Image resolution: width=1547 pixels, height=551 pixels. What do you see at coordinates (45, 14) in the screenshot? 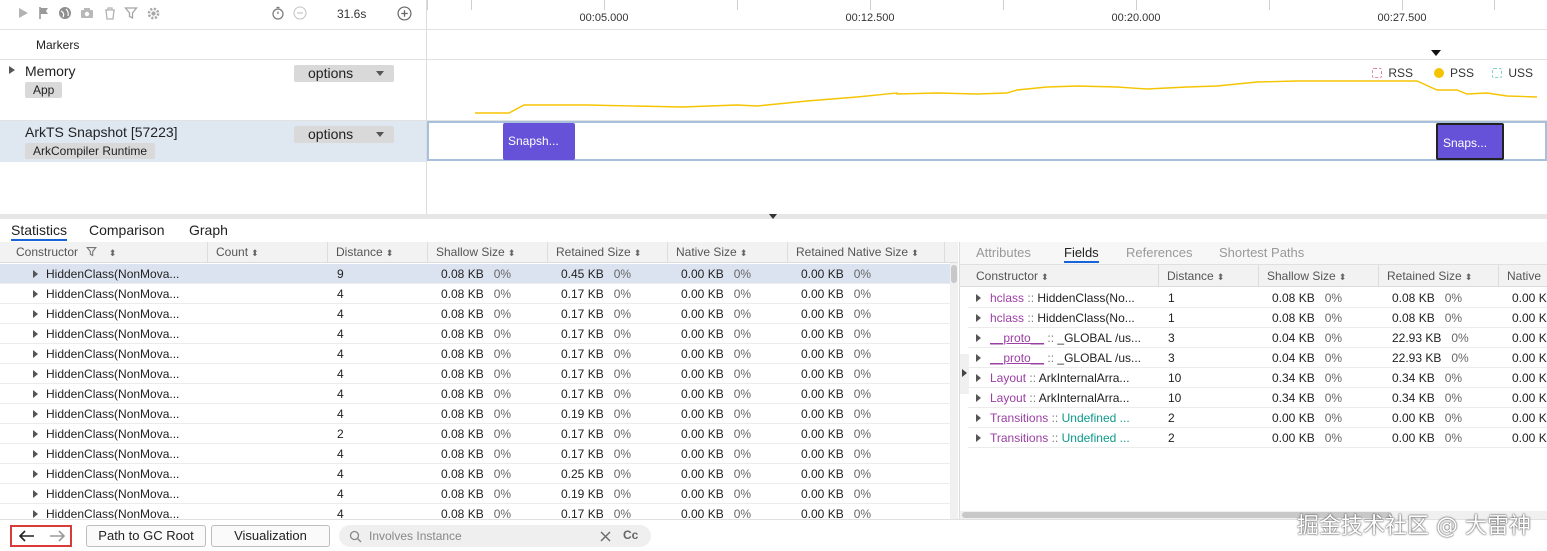
I see `flag-icon` at bounding box center [45, 14].